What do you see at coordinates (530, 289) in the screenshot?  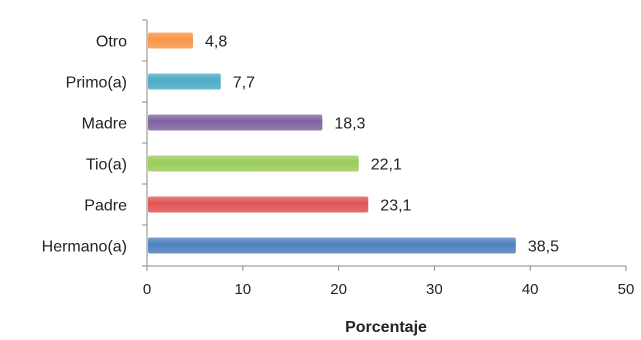 I see `x-tick-label: 40` at bounding box center [530, 289].